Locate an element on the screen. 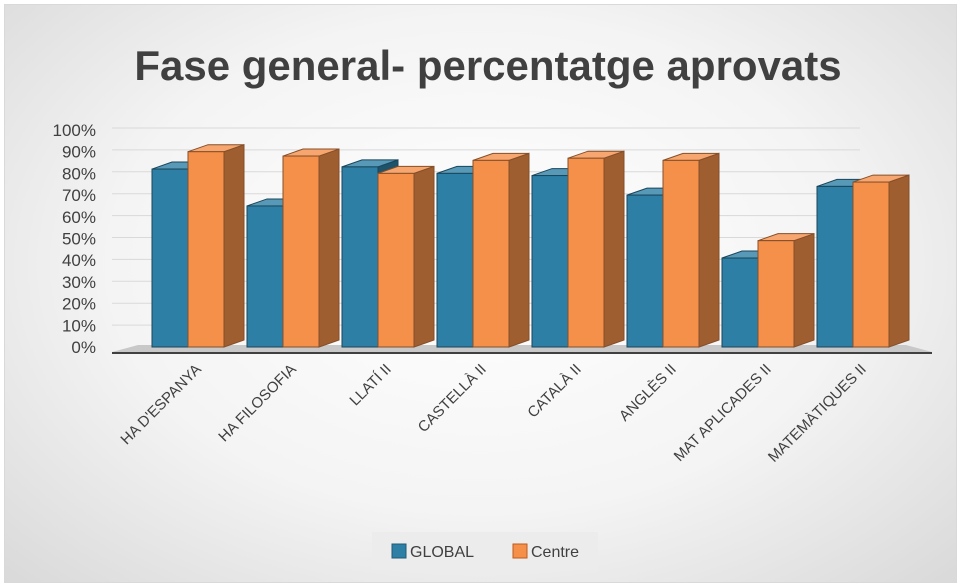 This screenshot has width=961, height=587. y-tick-label: 20% is located at coordinates (79, 304).